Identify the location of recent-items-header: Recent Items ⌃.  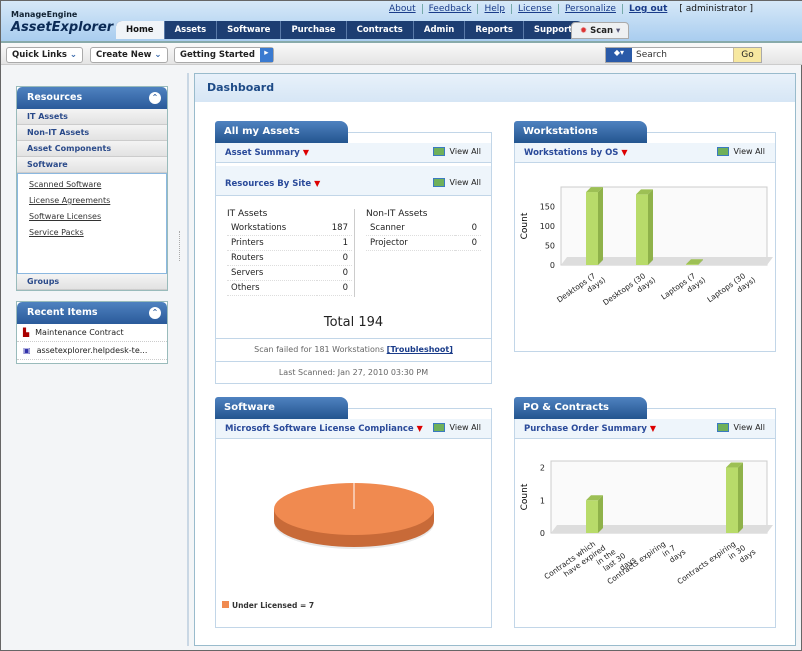
(92, 313).